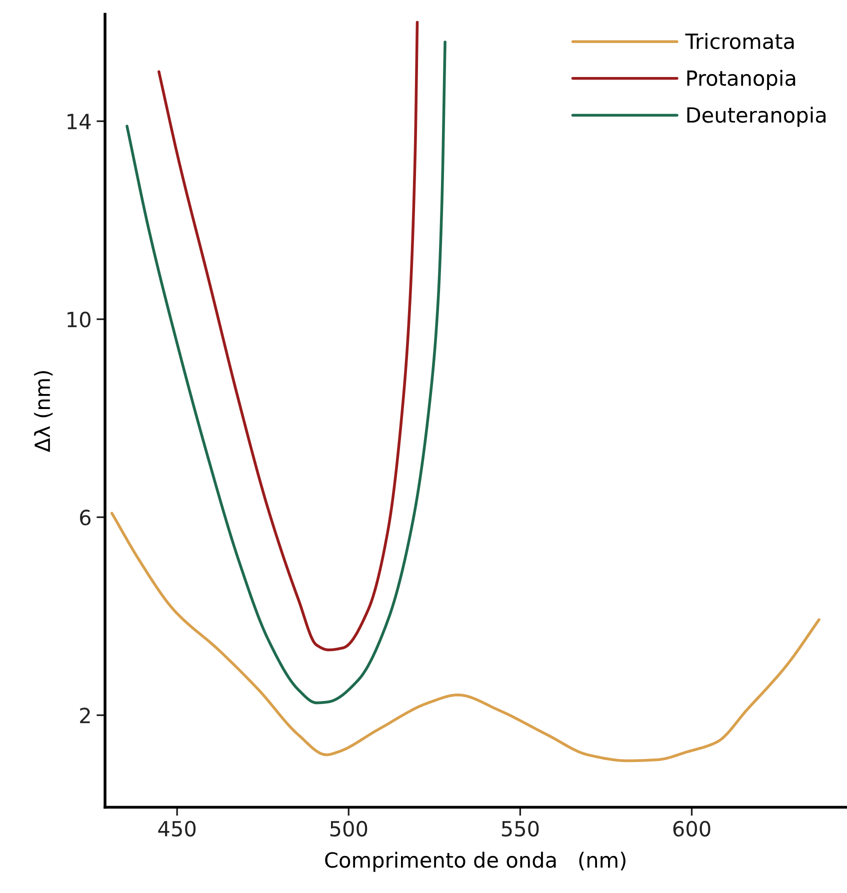  I want to click on x-tick-label: 500, so click(349, 828).